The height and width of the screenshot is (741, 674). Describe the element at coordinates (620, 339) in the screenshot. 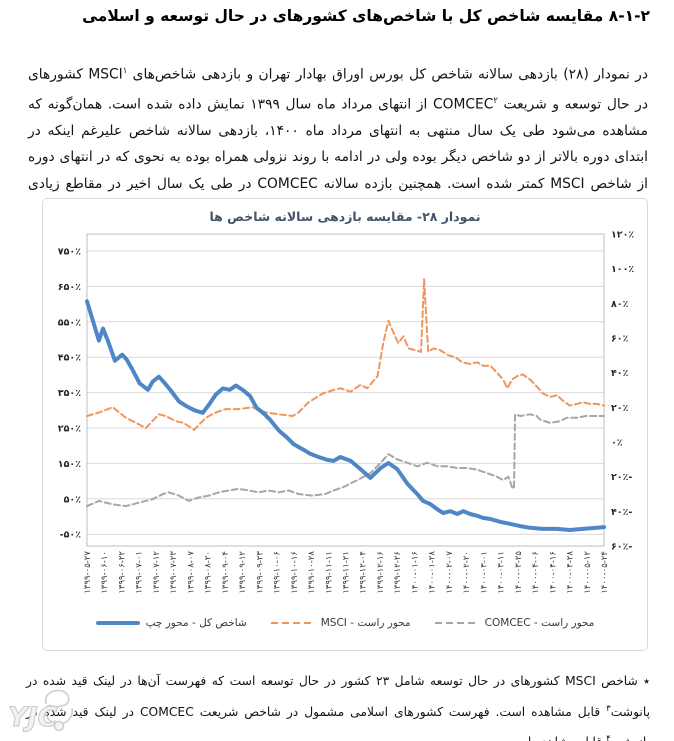

I see `right-axis-tick-label: ۶۰٪` at that location.